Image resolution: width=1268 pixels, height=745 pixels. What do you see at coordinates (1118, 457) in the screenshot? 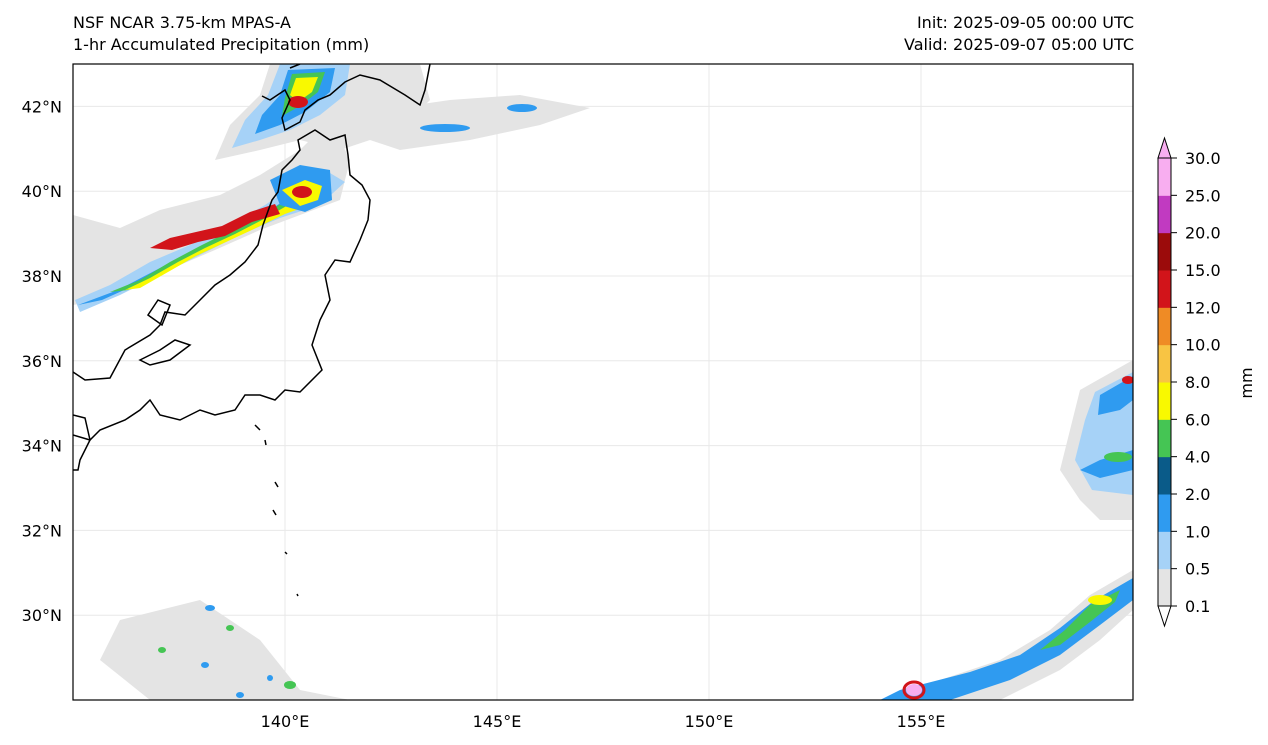
I see `precip-east-cluster-green` at bounding box center [1118, 457].